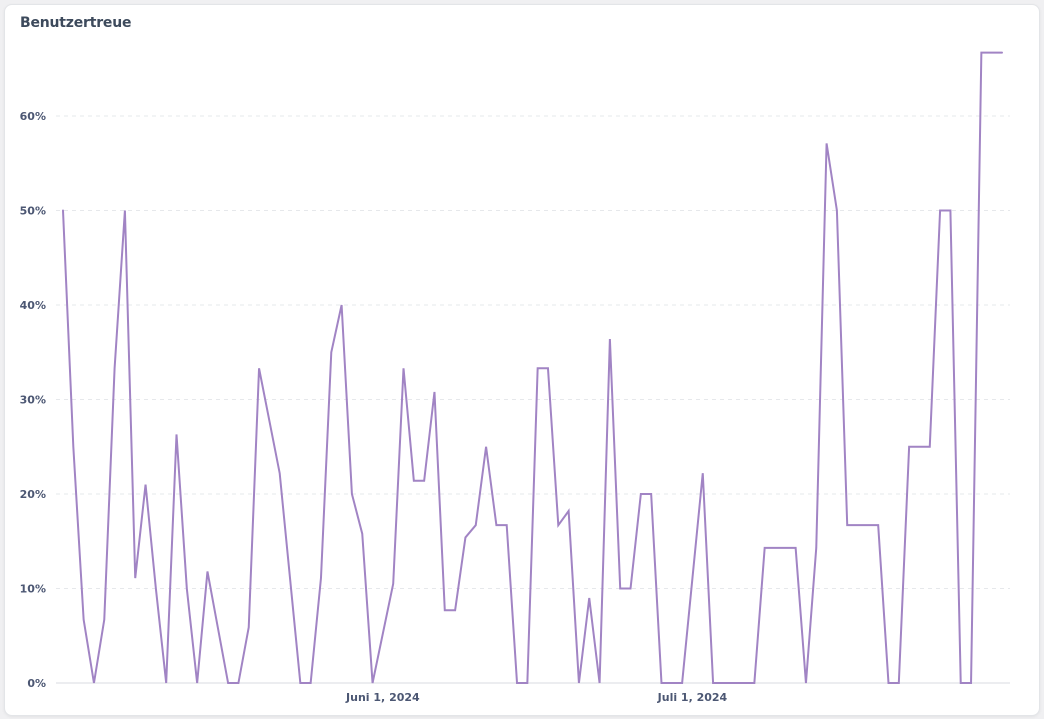  What do you see at coordinates (33, 400) in the screenshot?
I see `y-axis: 0% 10% 20% 30% 40% 50% 60%` at bounding box center [33, 400].